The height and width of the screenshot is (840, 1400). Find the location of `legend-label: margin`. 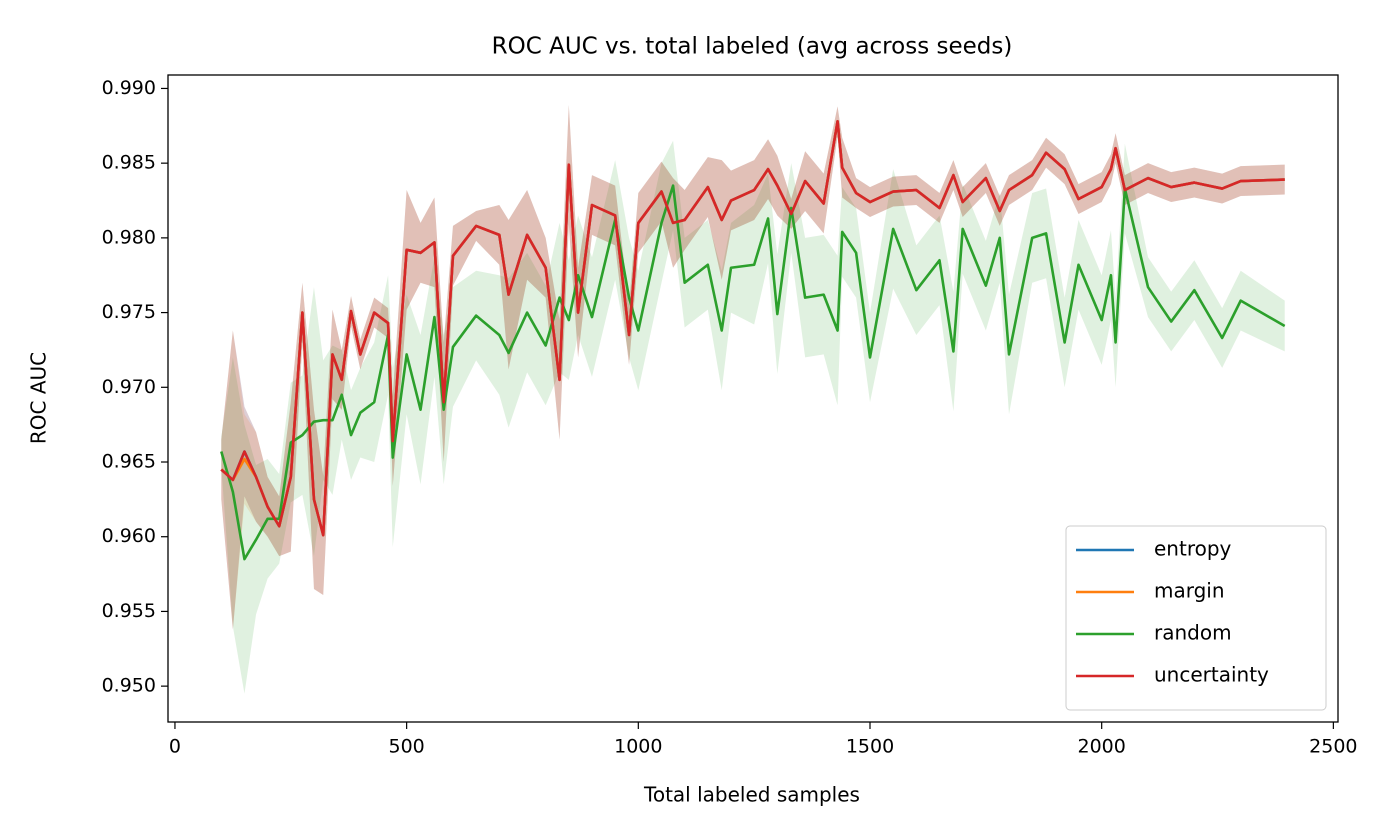

legend-label: margin is located at coordinates (1189, 591).